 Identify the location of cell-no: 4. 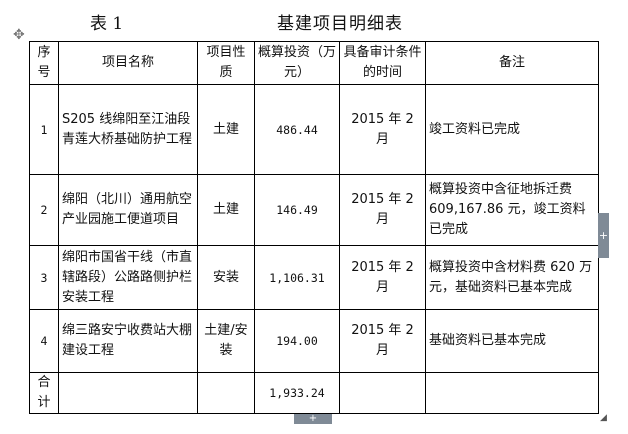
(44, 341).